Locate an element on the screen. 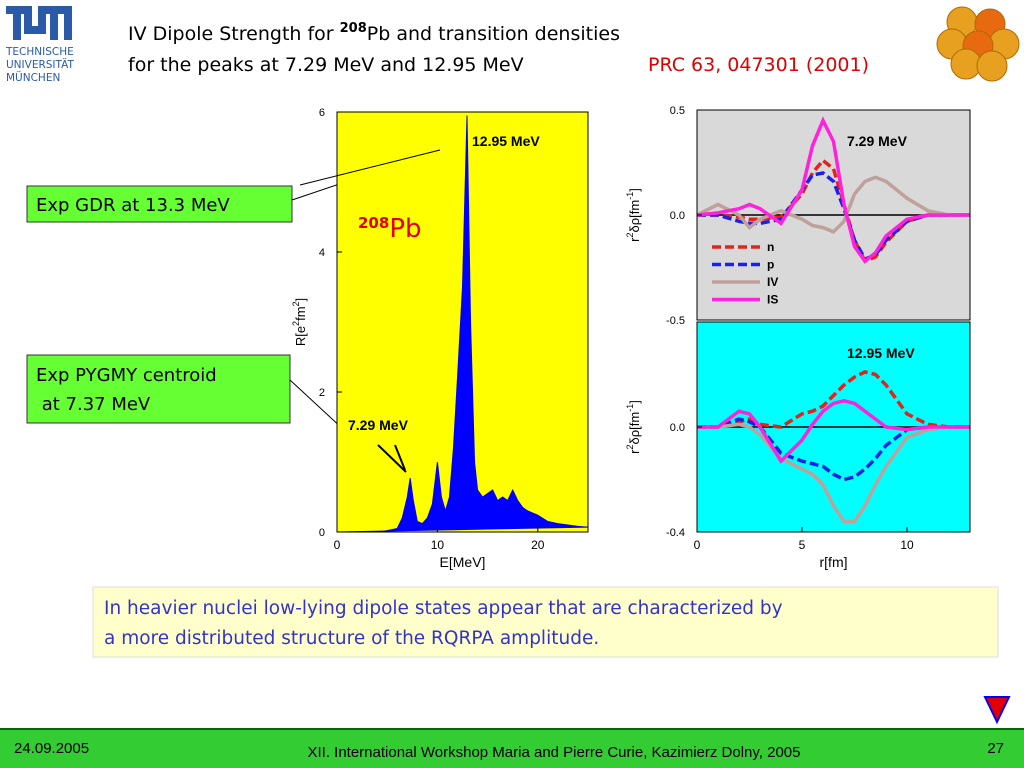 The height and width of the screenshot is (768, 1024). nucleus-label-part: Pb is located at coordinates (405, 229).